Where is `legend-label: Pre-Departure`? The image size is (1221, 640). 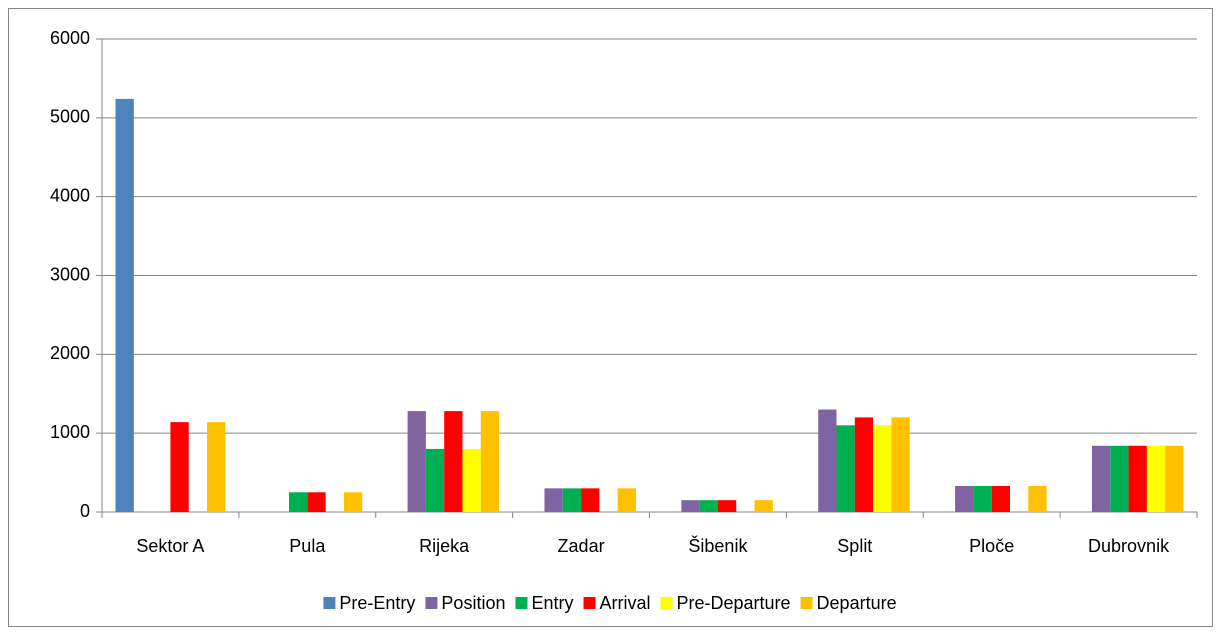
legend-label: Pre-Departure is located at coordinates (734, 603).